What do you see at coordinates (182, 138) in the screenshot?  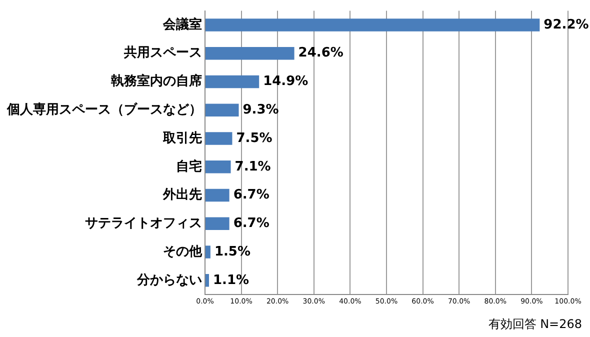 I see `y-tick-label: 取引先` at bounding box center [182, 138].